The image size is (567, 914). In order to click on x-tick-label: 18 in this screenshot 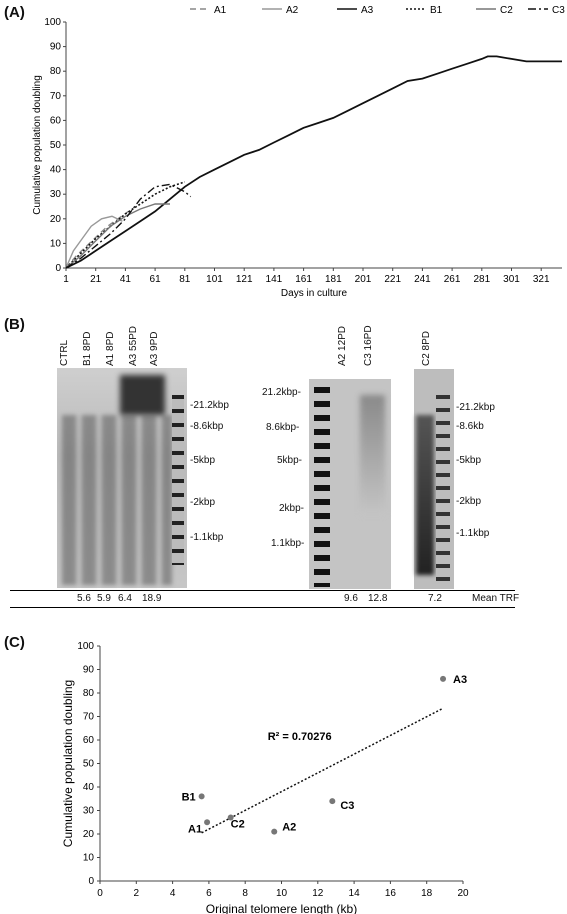, I will do `click(427, 893)`.